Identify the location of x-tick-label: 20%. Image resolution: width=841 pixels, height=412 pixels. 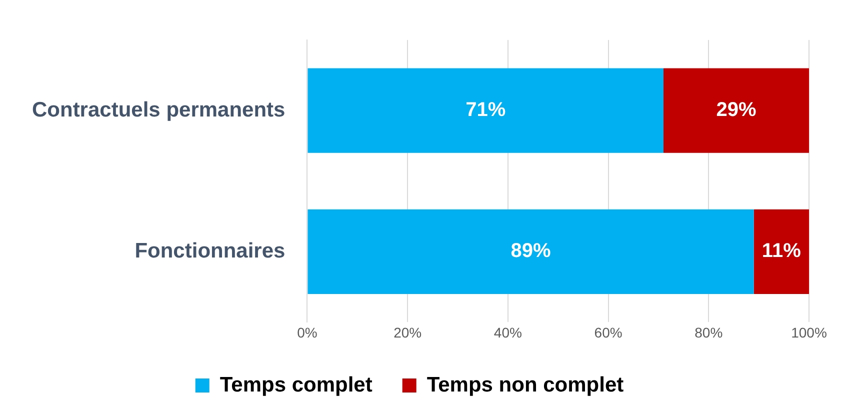
(408, 332).